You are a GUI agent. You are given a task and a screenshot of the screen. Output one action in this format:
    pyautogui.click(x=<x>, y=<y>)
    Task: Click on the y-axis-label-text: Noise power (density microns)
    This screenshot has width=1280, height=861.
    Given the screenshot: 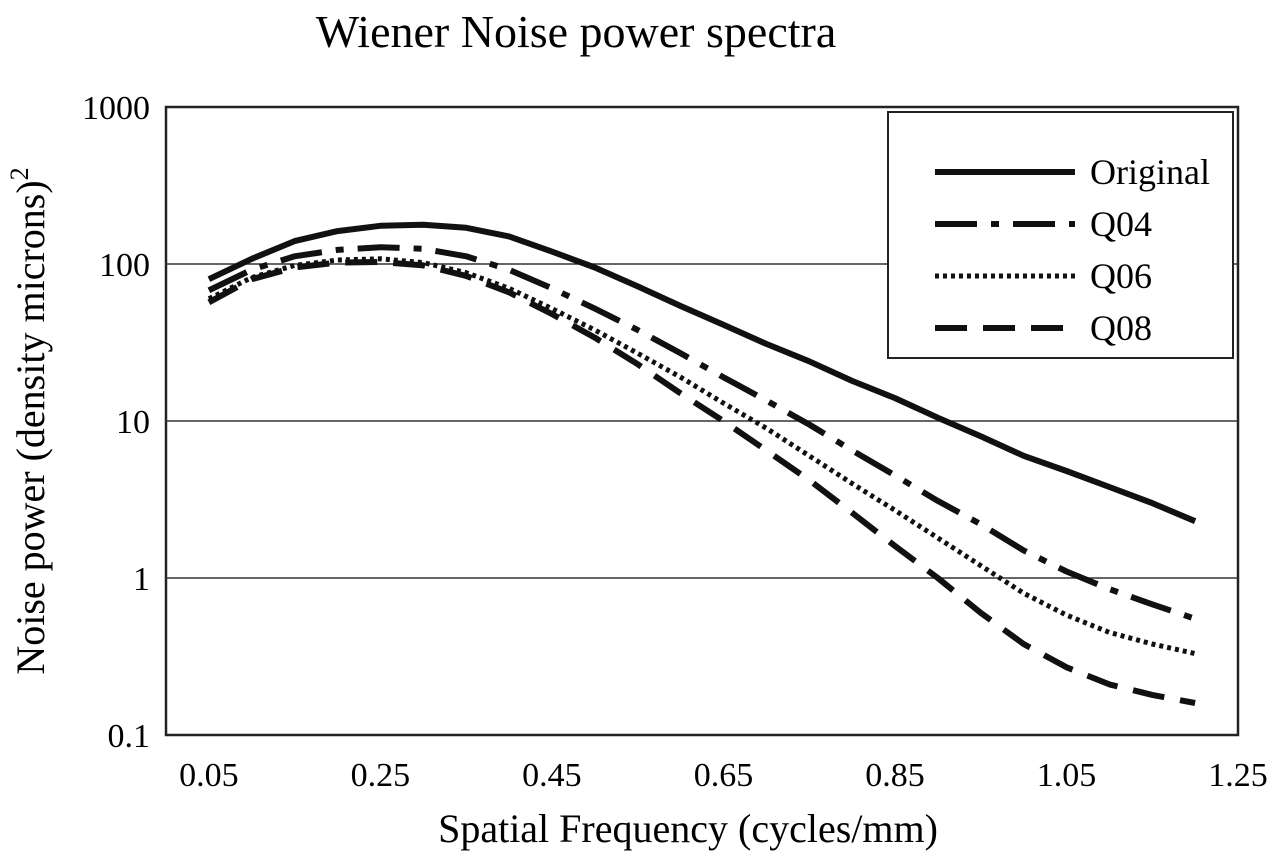 What is the action you would take?
    pyautogui.click(x=30, y=427)
    